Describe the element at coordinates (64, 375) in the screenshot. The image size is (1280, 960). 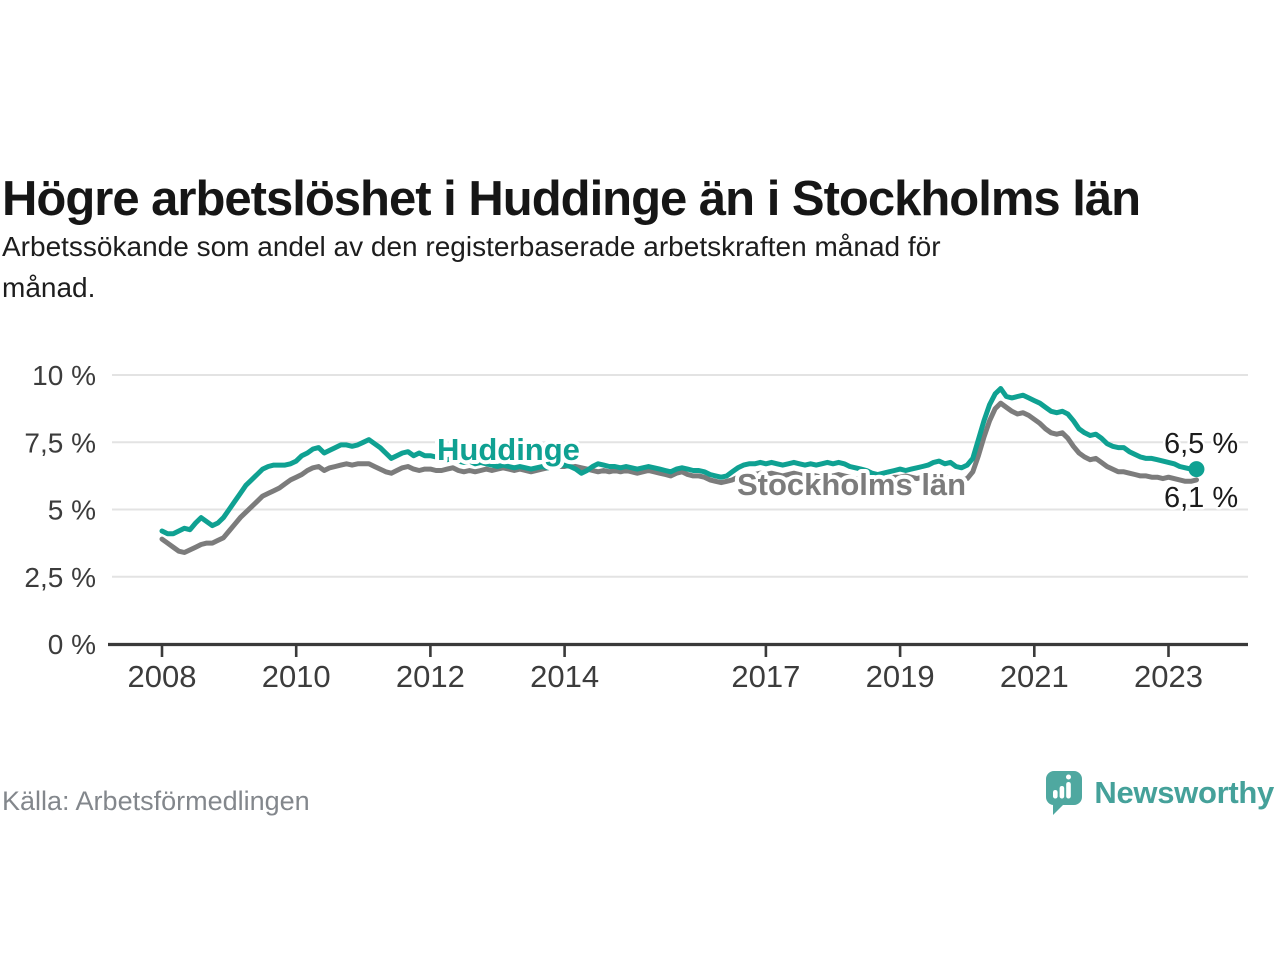
I see `y-tick-label-10: 10 %` at that location.